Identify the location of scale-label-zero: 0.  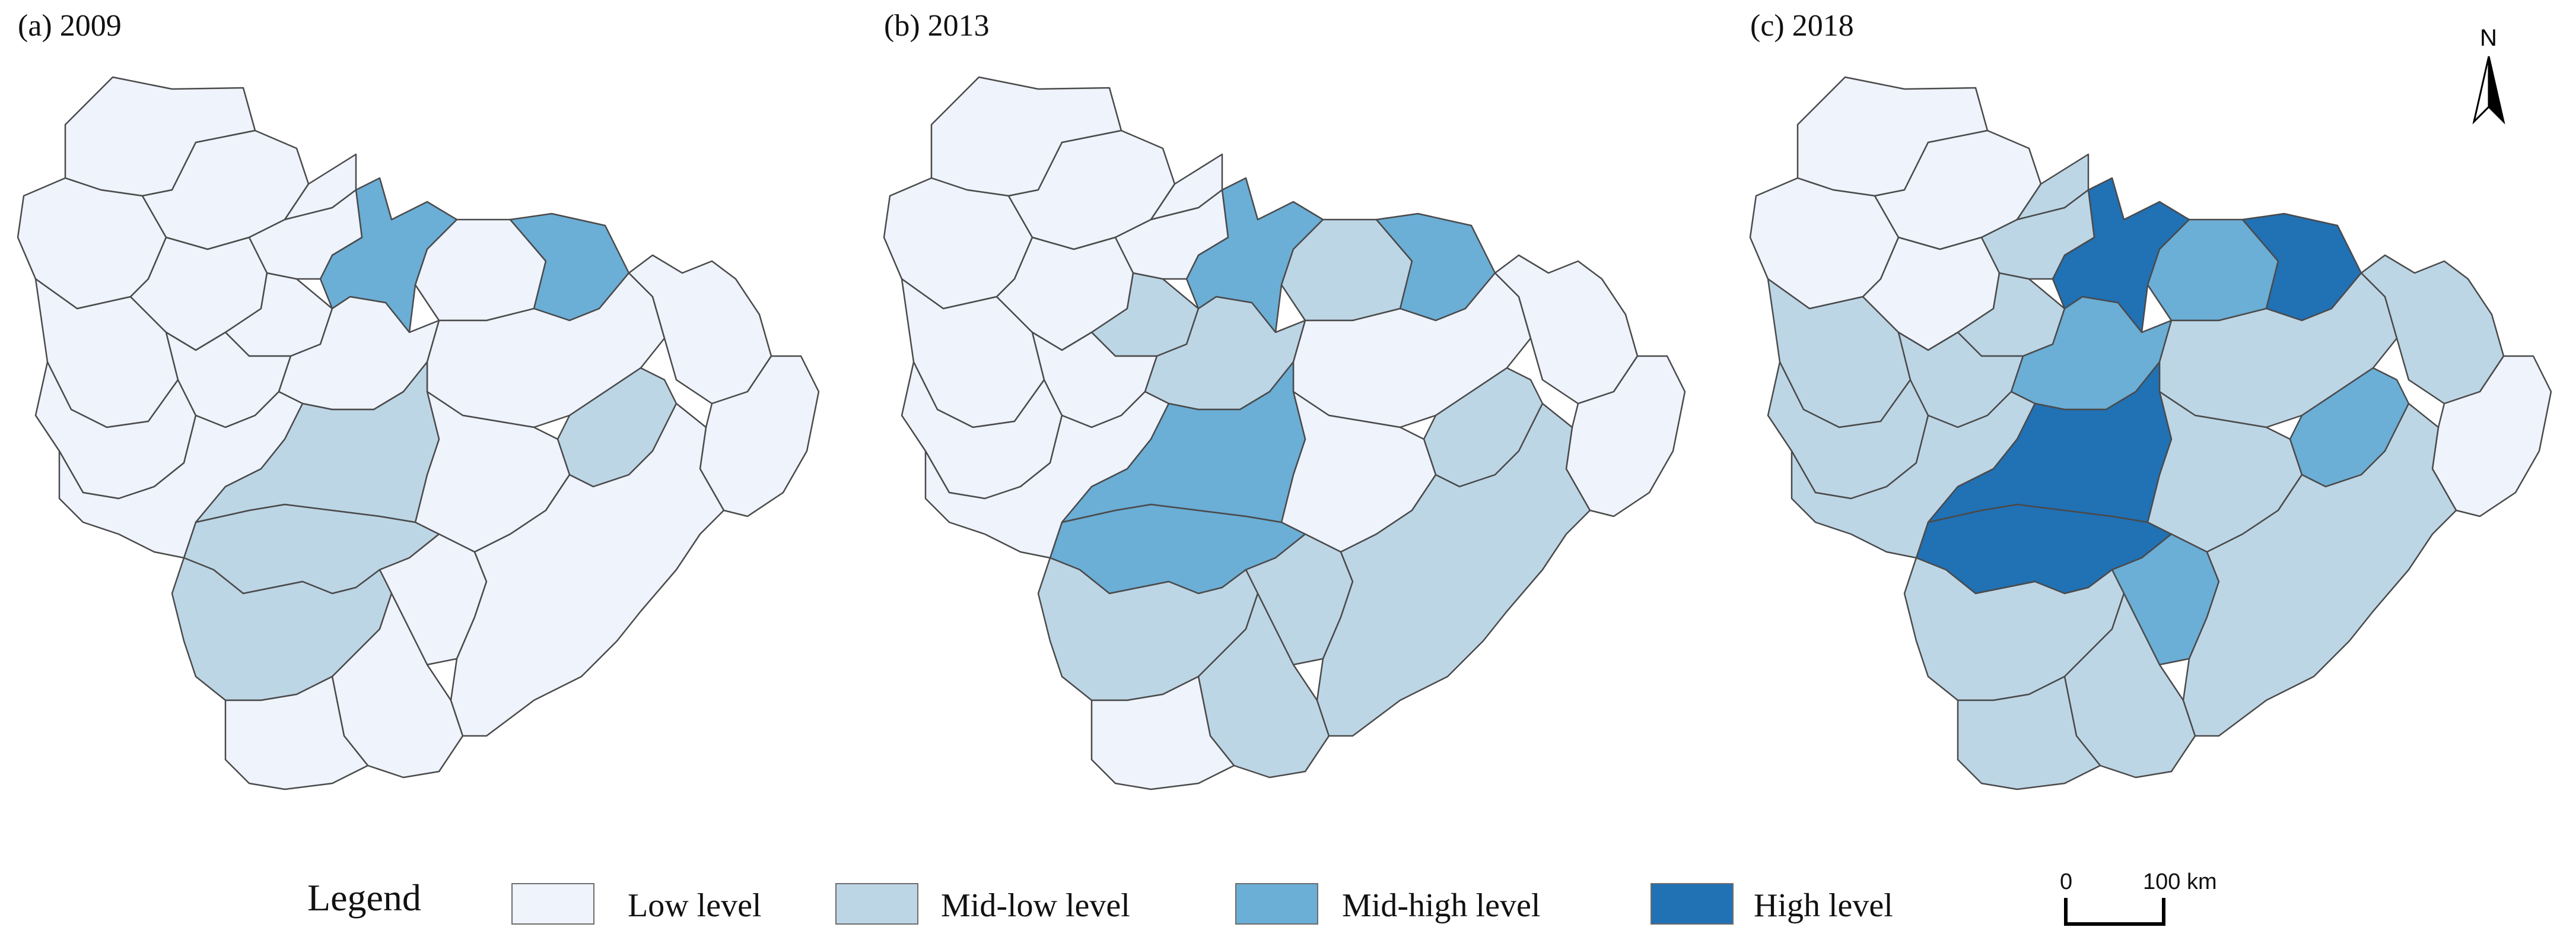
(2066, 881).